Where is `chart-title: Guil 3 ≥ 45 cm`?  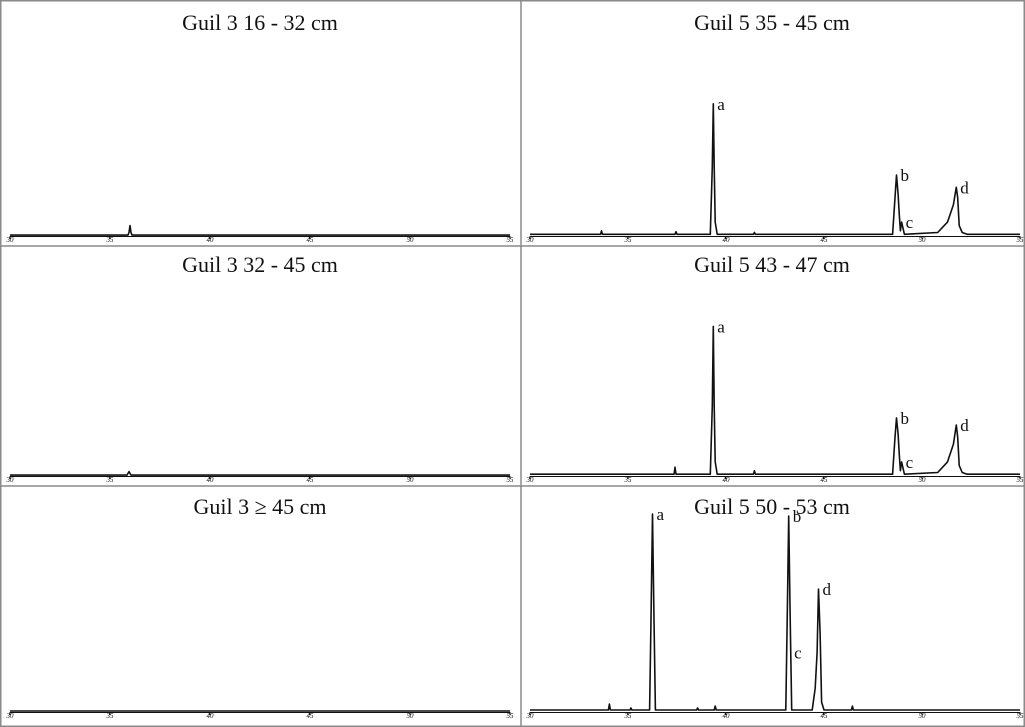
chart-title: Guil 3 ≥ 45 cm is located at coordinates (259, 506).